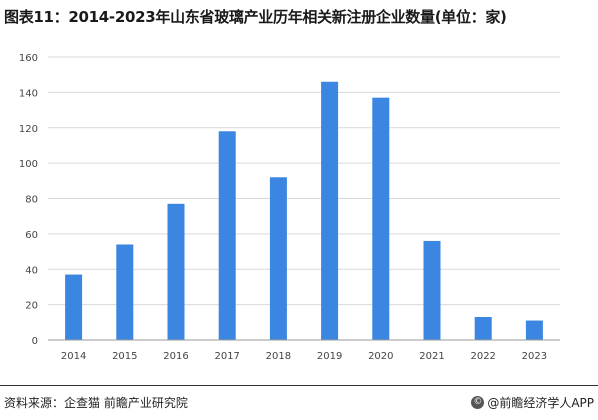  I want to click on bar-2019, so click(330, 210).